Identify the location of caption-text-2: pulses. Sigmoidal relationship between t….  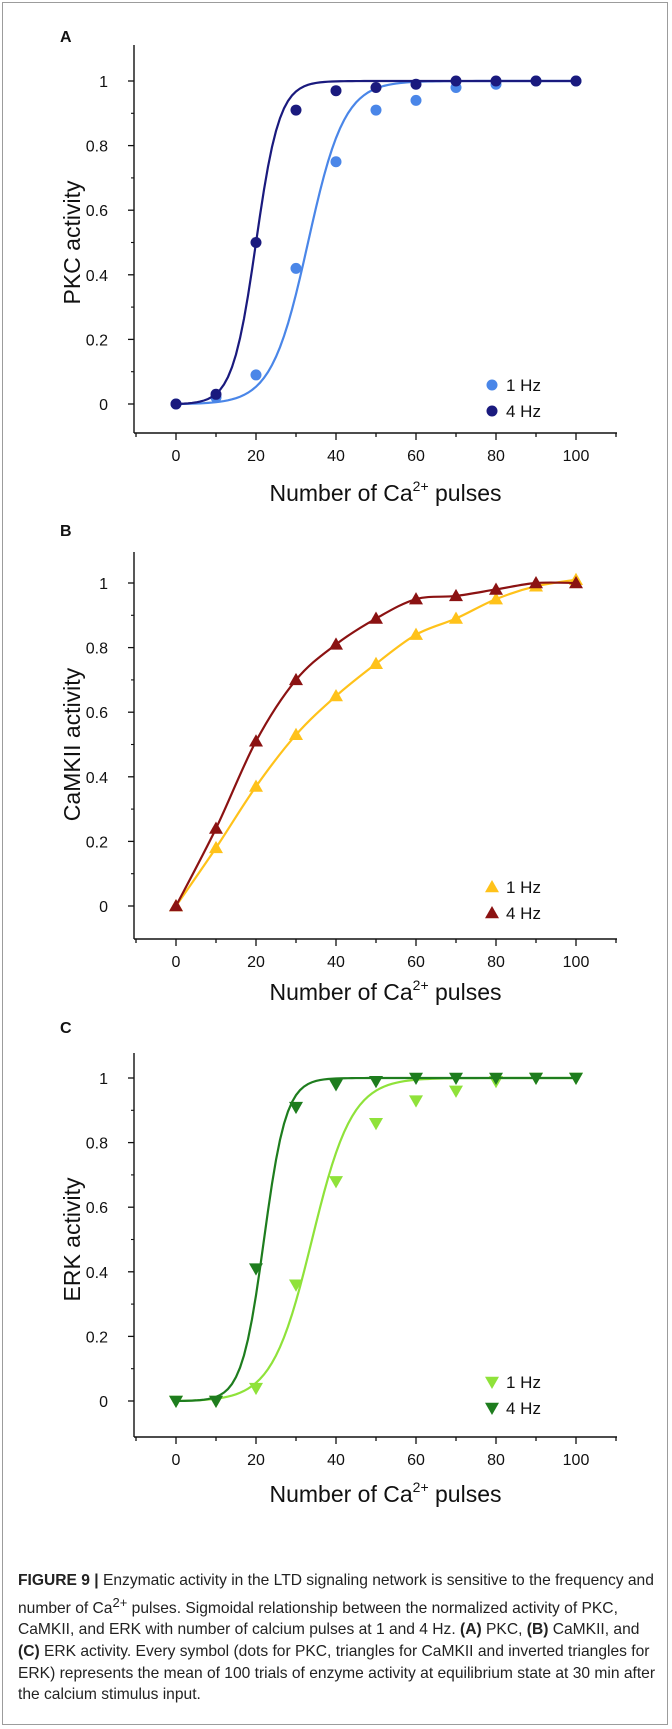
(318, 1619).